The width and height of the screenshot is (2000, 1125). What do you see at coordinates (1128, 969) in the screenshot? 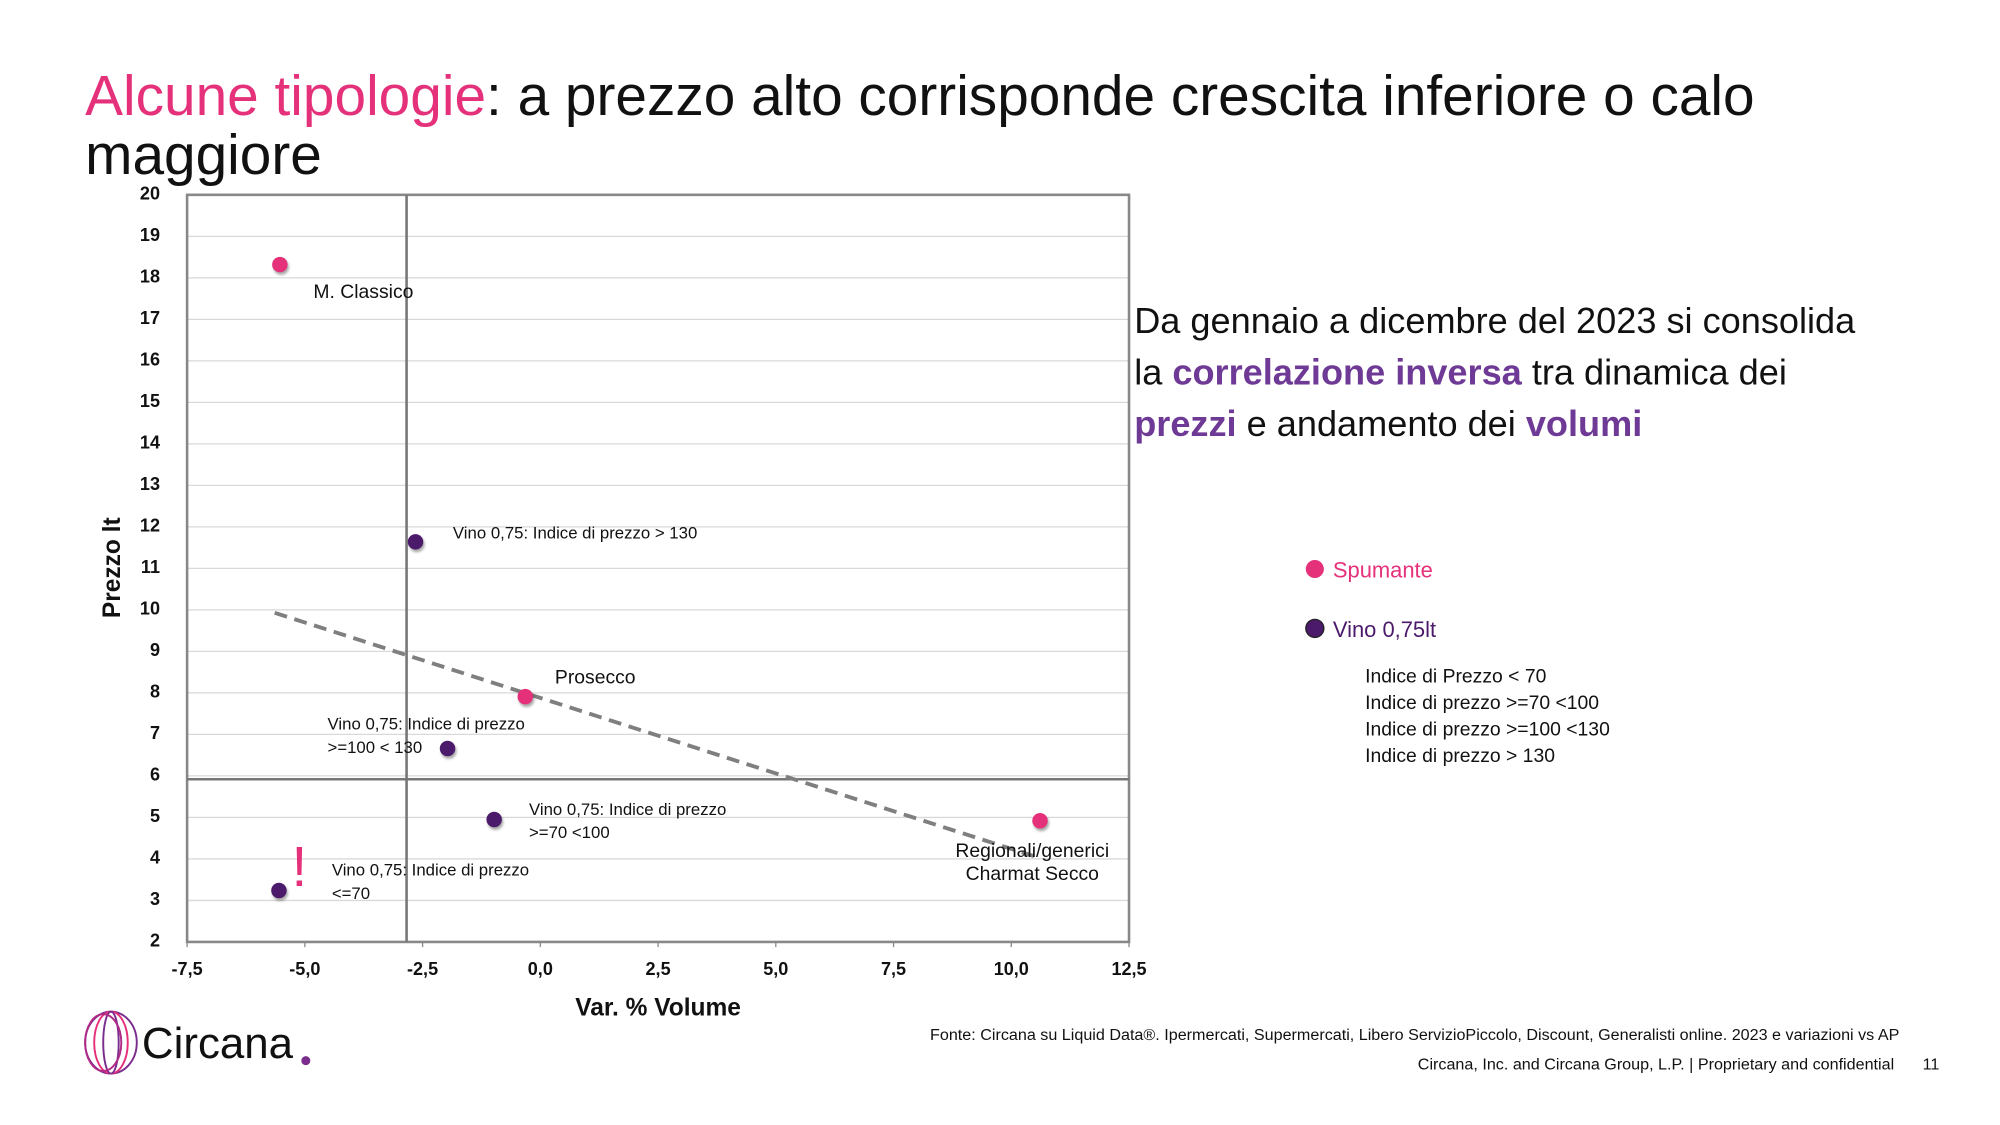
I see `x-tick-label: 12,5` at bounding box center [1128, 969].